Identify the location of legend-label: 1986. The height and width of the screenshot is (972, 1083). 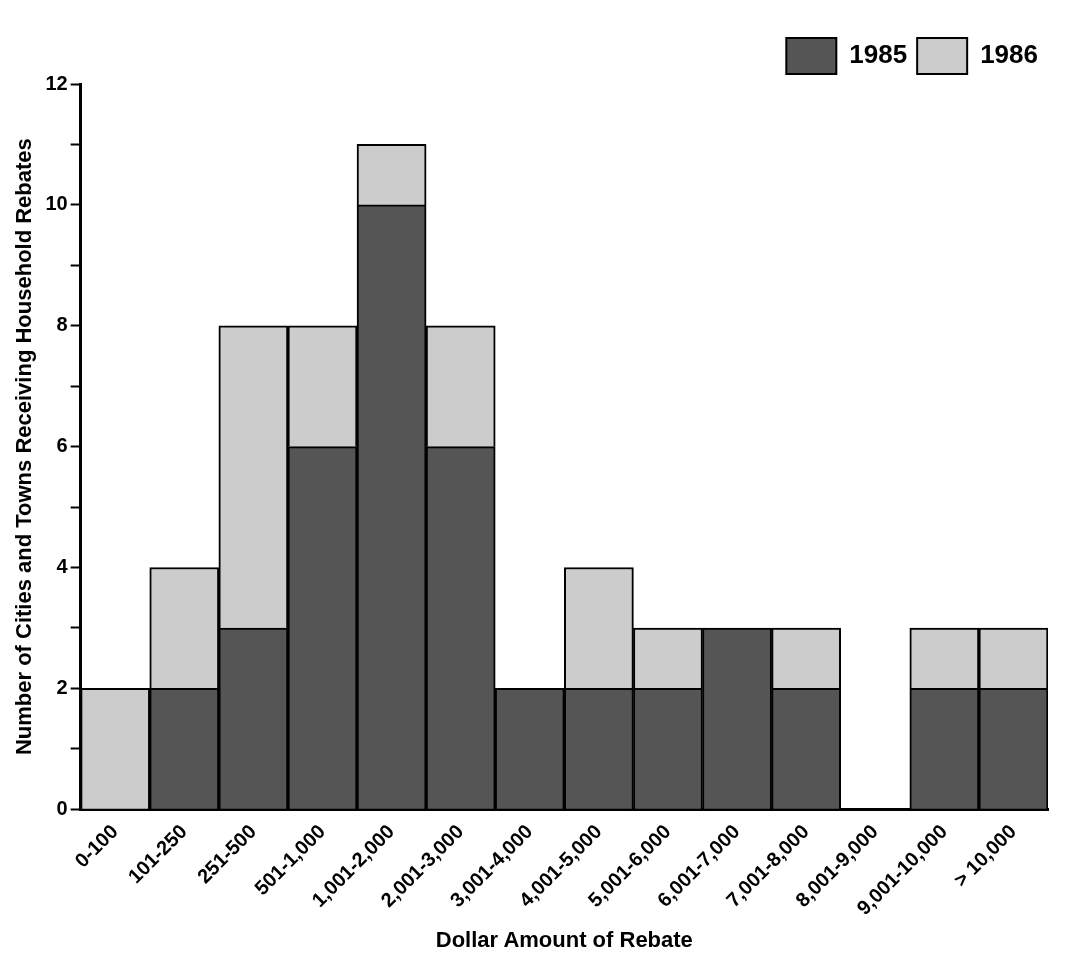
(1009, 54).